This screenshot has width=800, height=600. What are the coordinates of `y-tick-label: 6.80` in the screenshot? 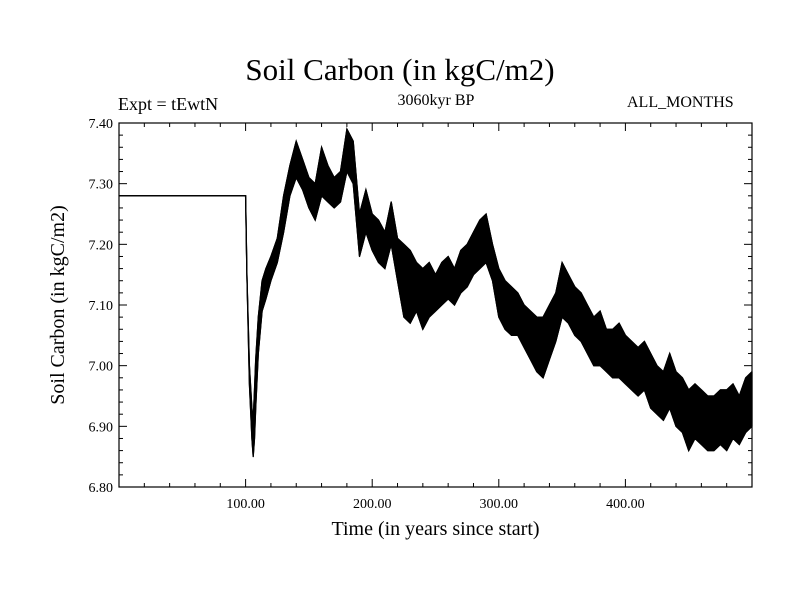 It's located at (101, 488).